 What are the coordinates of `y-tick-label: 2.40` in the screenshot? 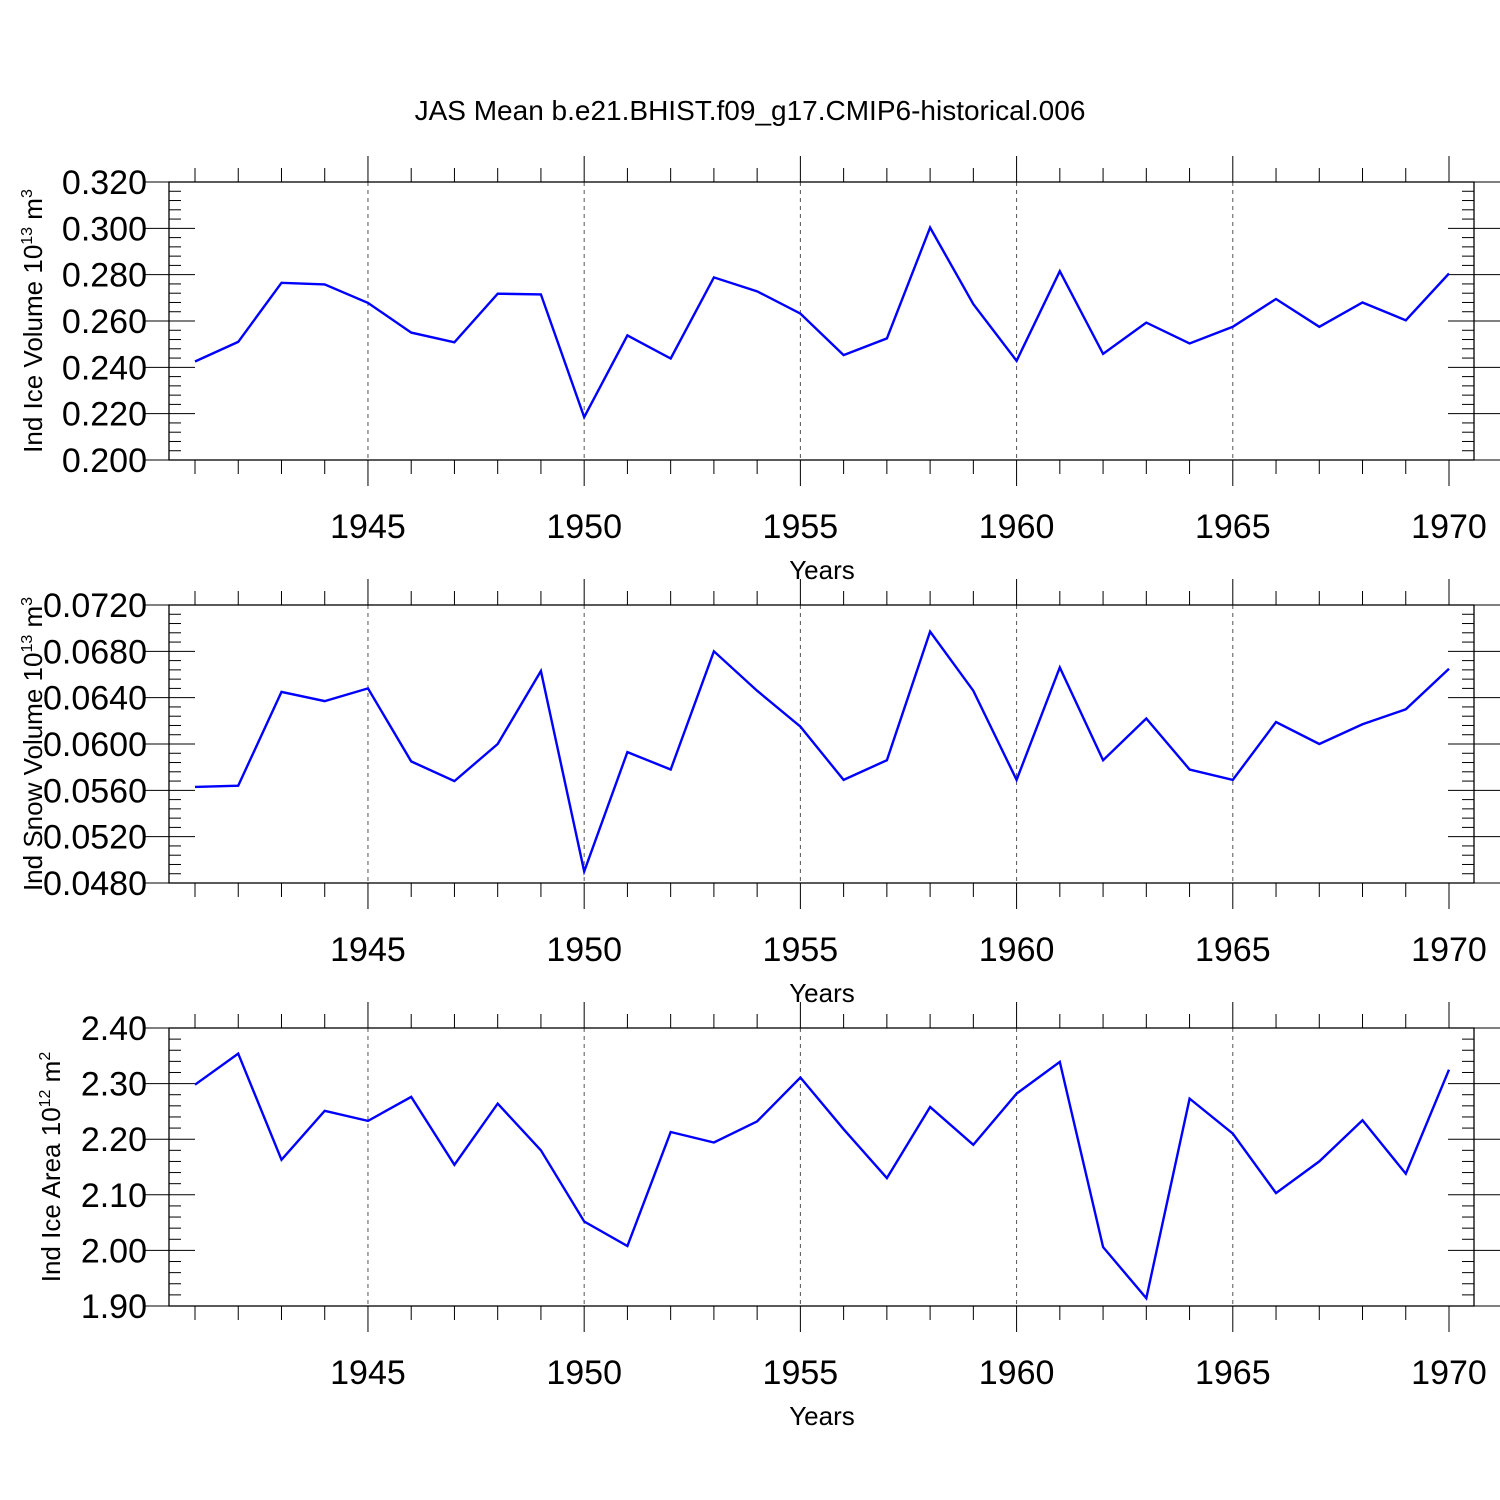 It's located at (114, 1029).